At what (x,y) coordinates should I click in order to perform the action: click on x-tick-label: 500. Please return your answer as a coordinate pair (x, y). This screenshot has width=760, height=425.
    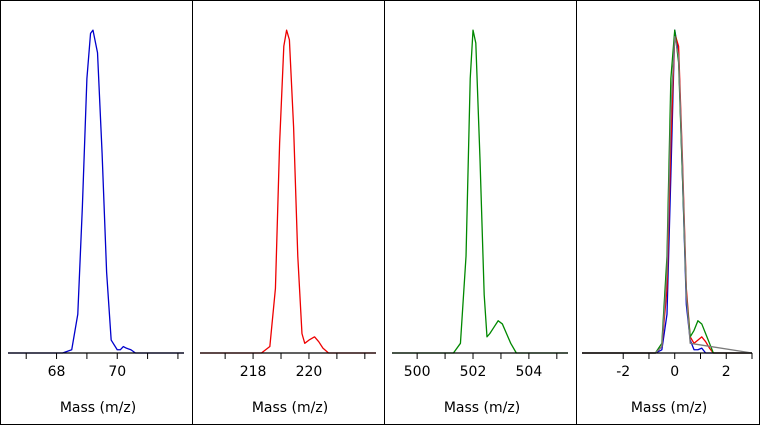
    Looking at the image, I should click on (417, 372).